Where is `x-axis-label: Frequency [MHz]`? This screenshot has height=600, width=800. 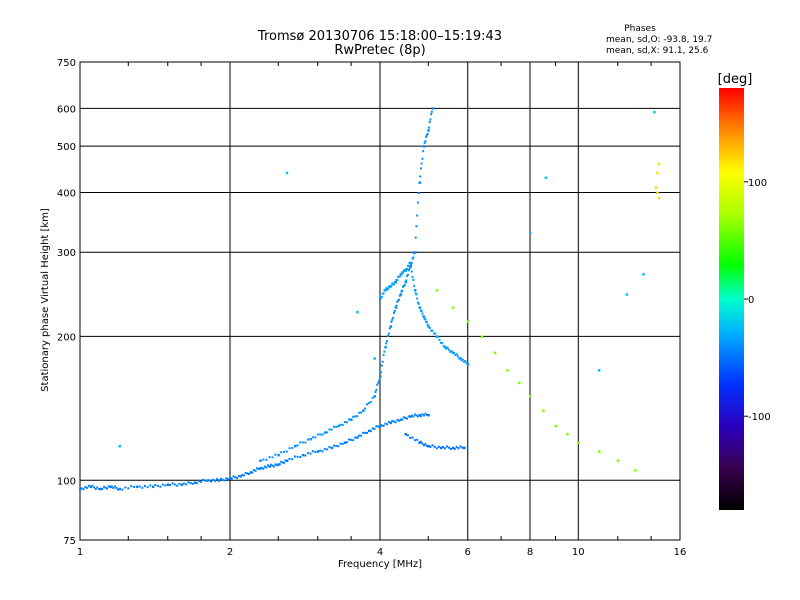
x-axis-label: Frequency [MHz] is located at coordinates (380, 564).